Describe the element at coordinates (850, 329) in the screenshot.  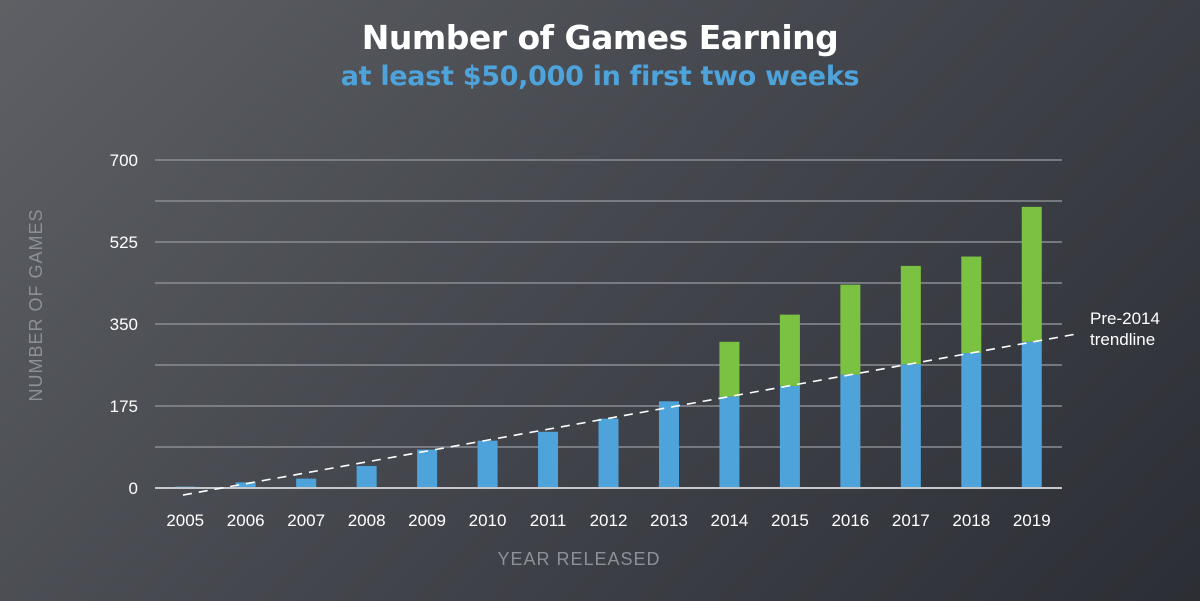
I see `bar-above-trend-2016` at that location.